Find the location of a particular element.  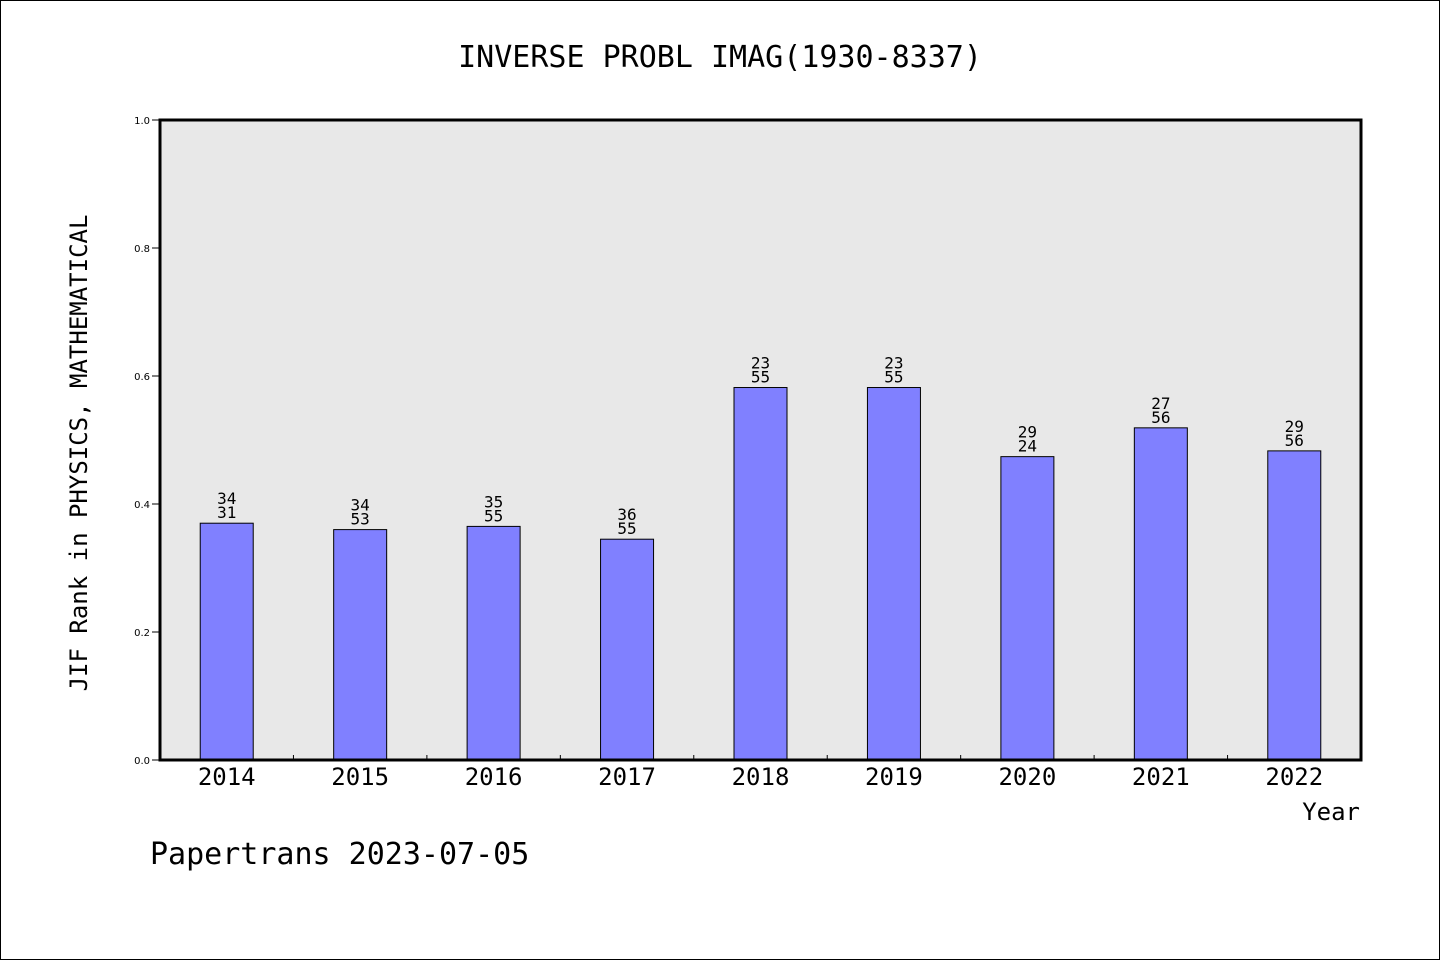

y-tick-label: 0.6 is located at coordinates (142, 377).